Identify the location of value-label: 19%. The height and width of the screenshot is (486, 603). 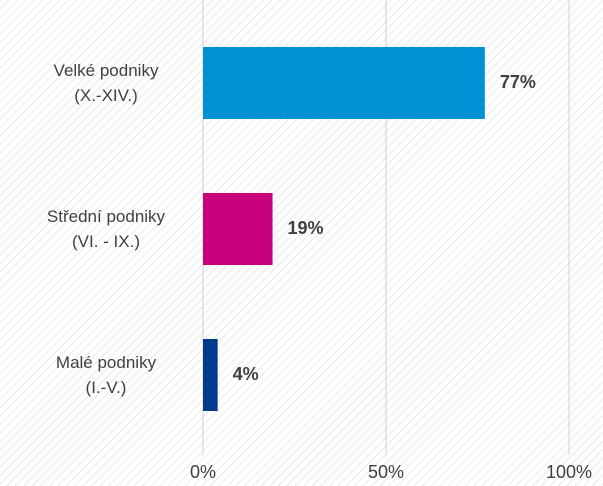
(306, 228).